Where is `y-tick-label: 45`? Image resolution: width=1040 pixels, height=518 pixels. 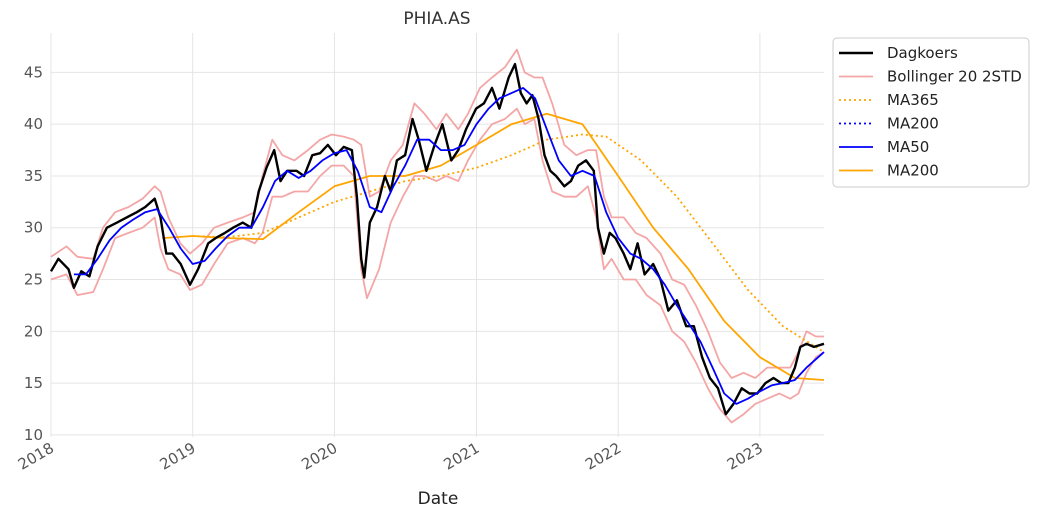
y-tick-label: 45 is located at coordinates (33, 72).